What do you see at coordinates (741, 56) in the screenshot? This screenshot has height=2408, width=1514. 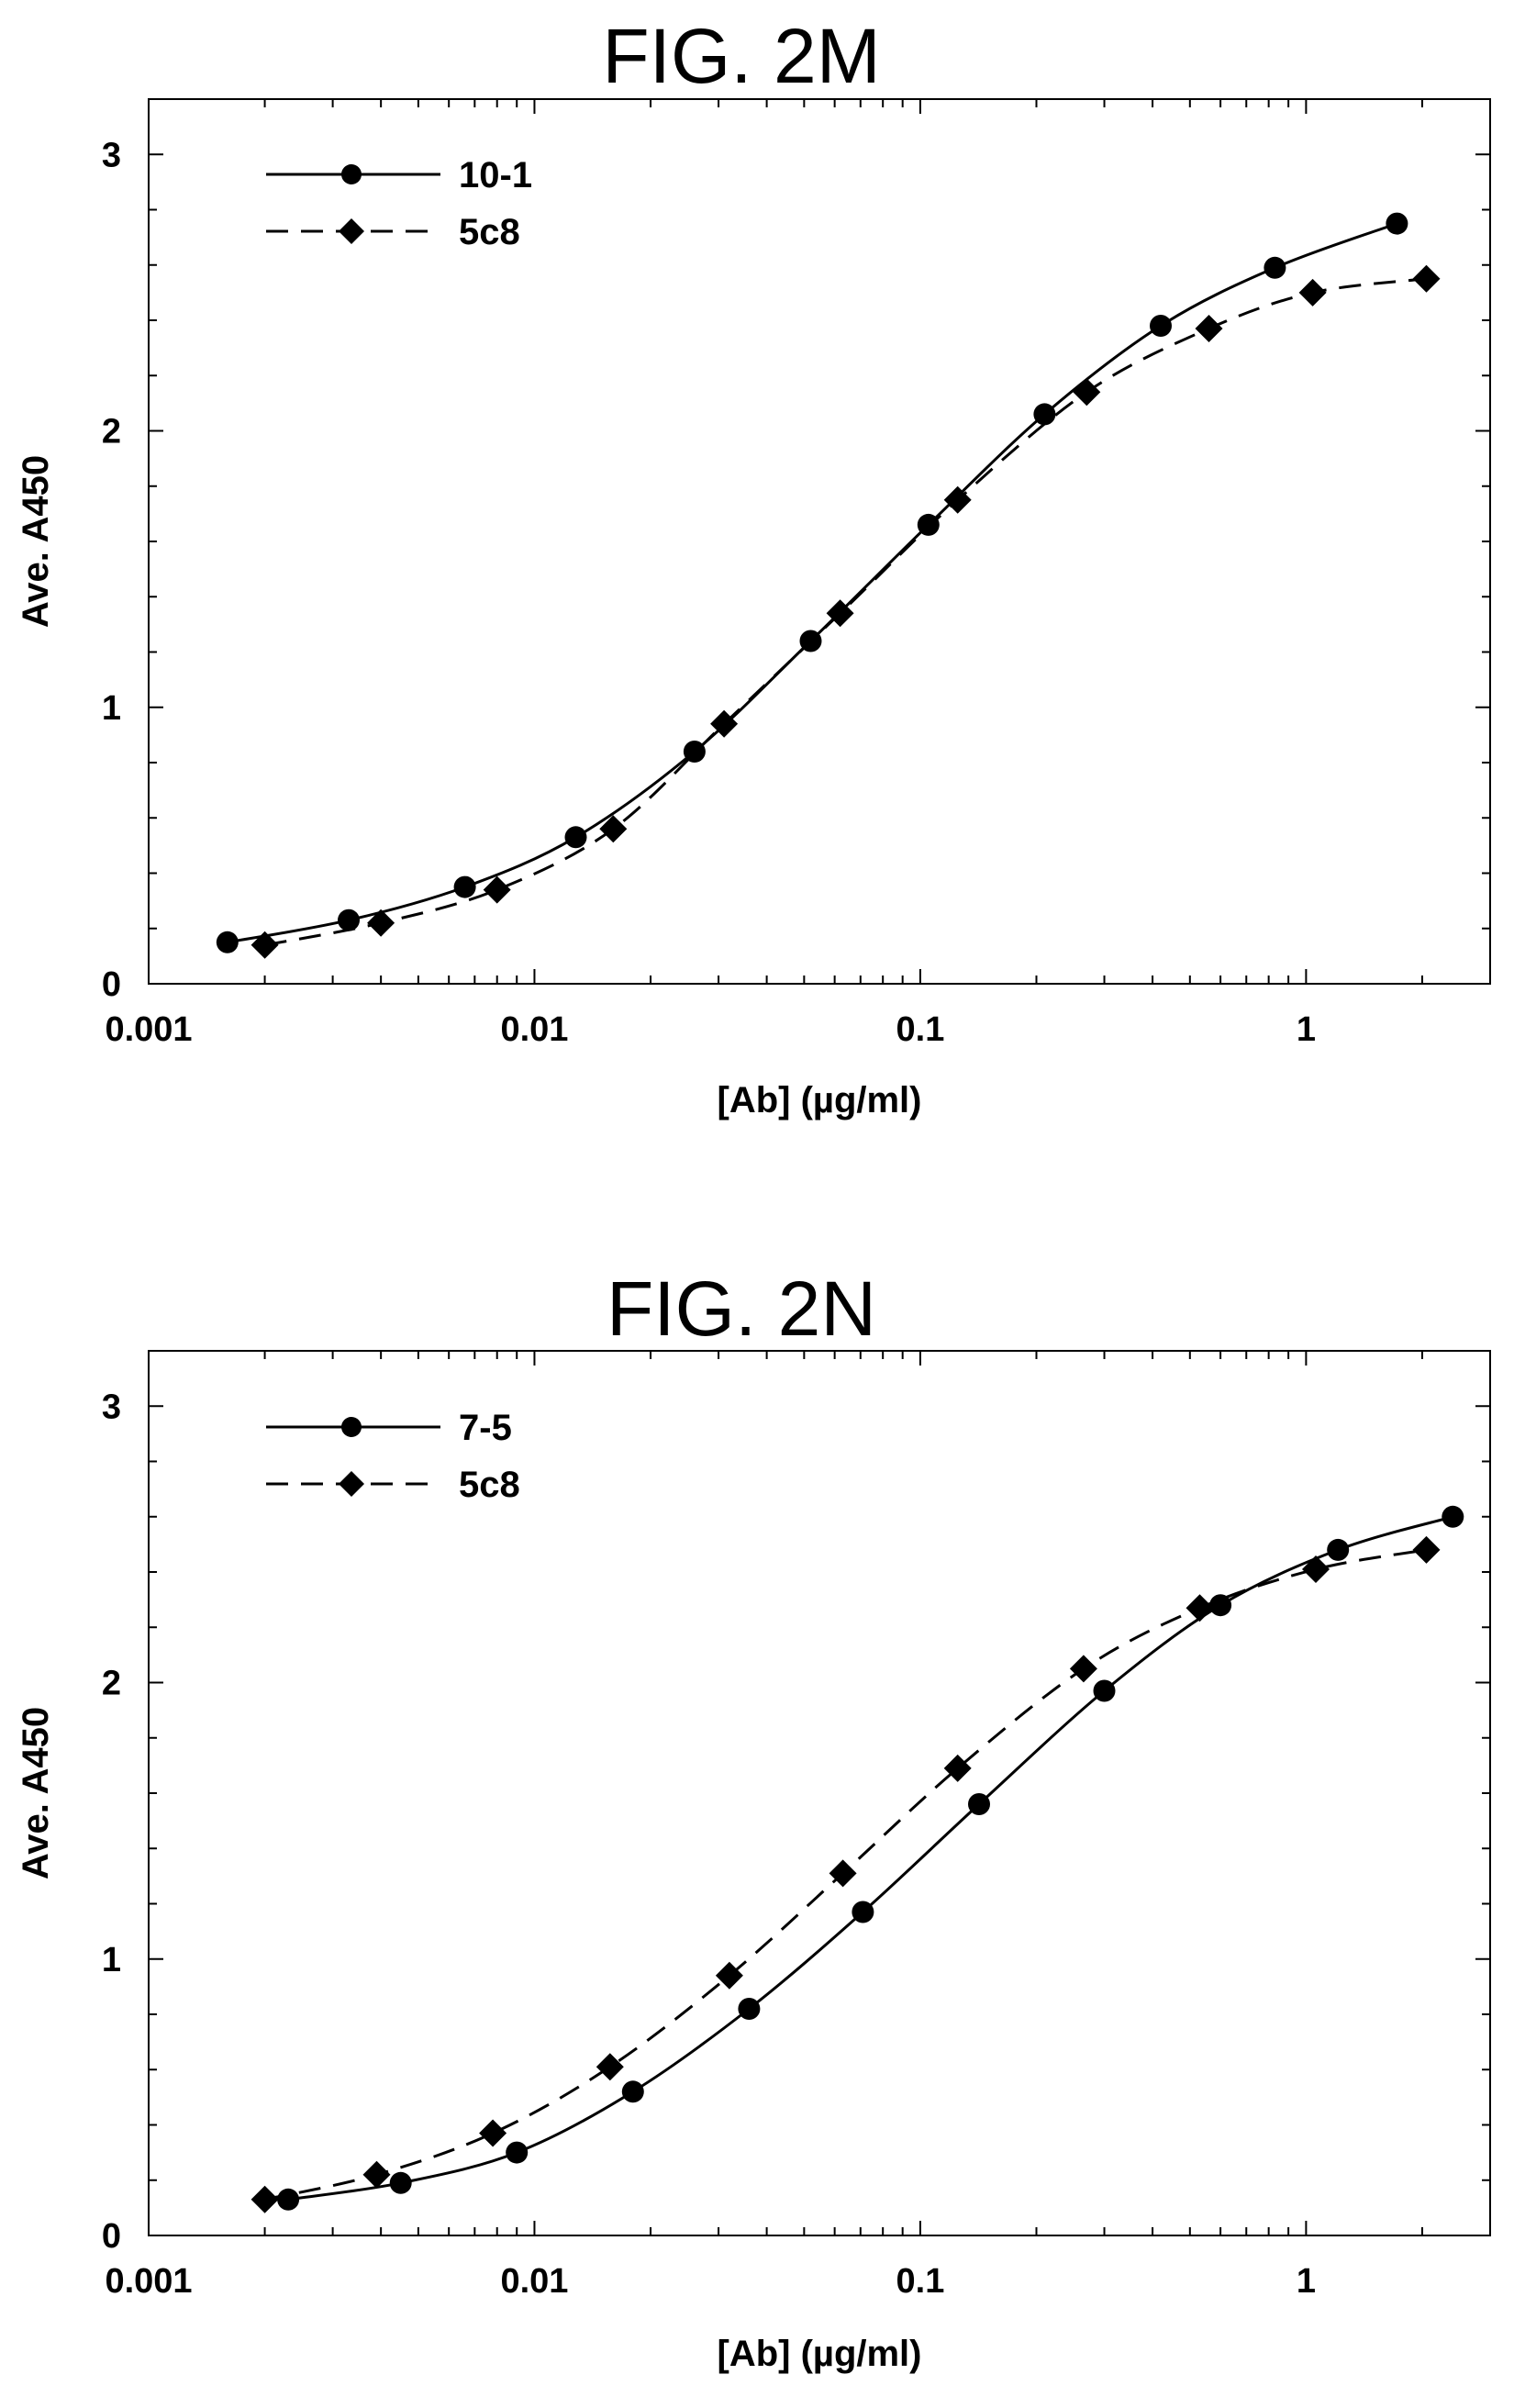 I see `chart-title: FIG. 2M` at bounding box center [741, 56].